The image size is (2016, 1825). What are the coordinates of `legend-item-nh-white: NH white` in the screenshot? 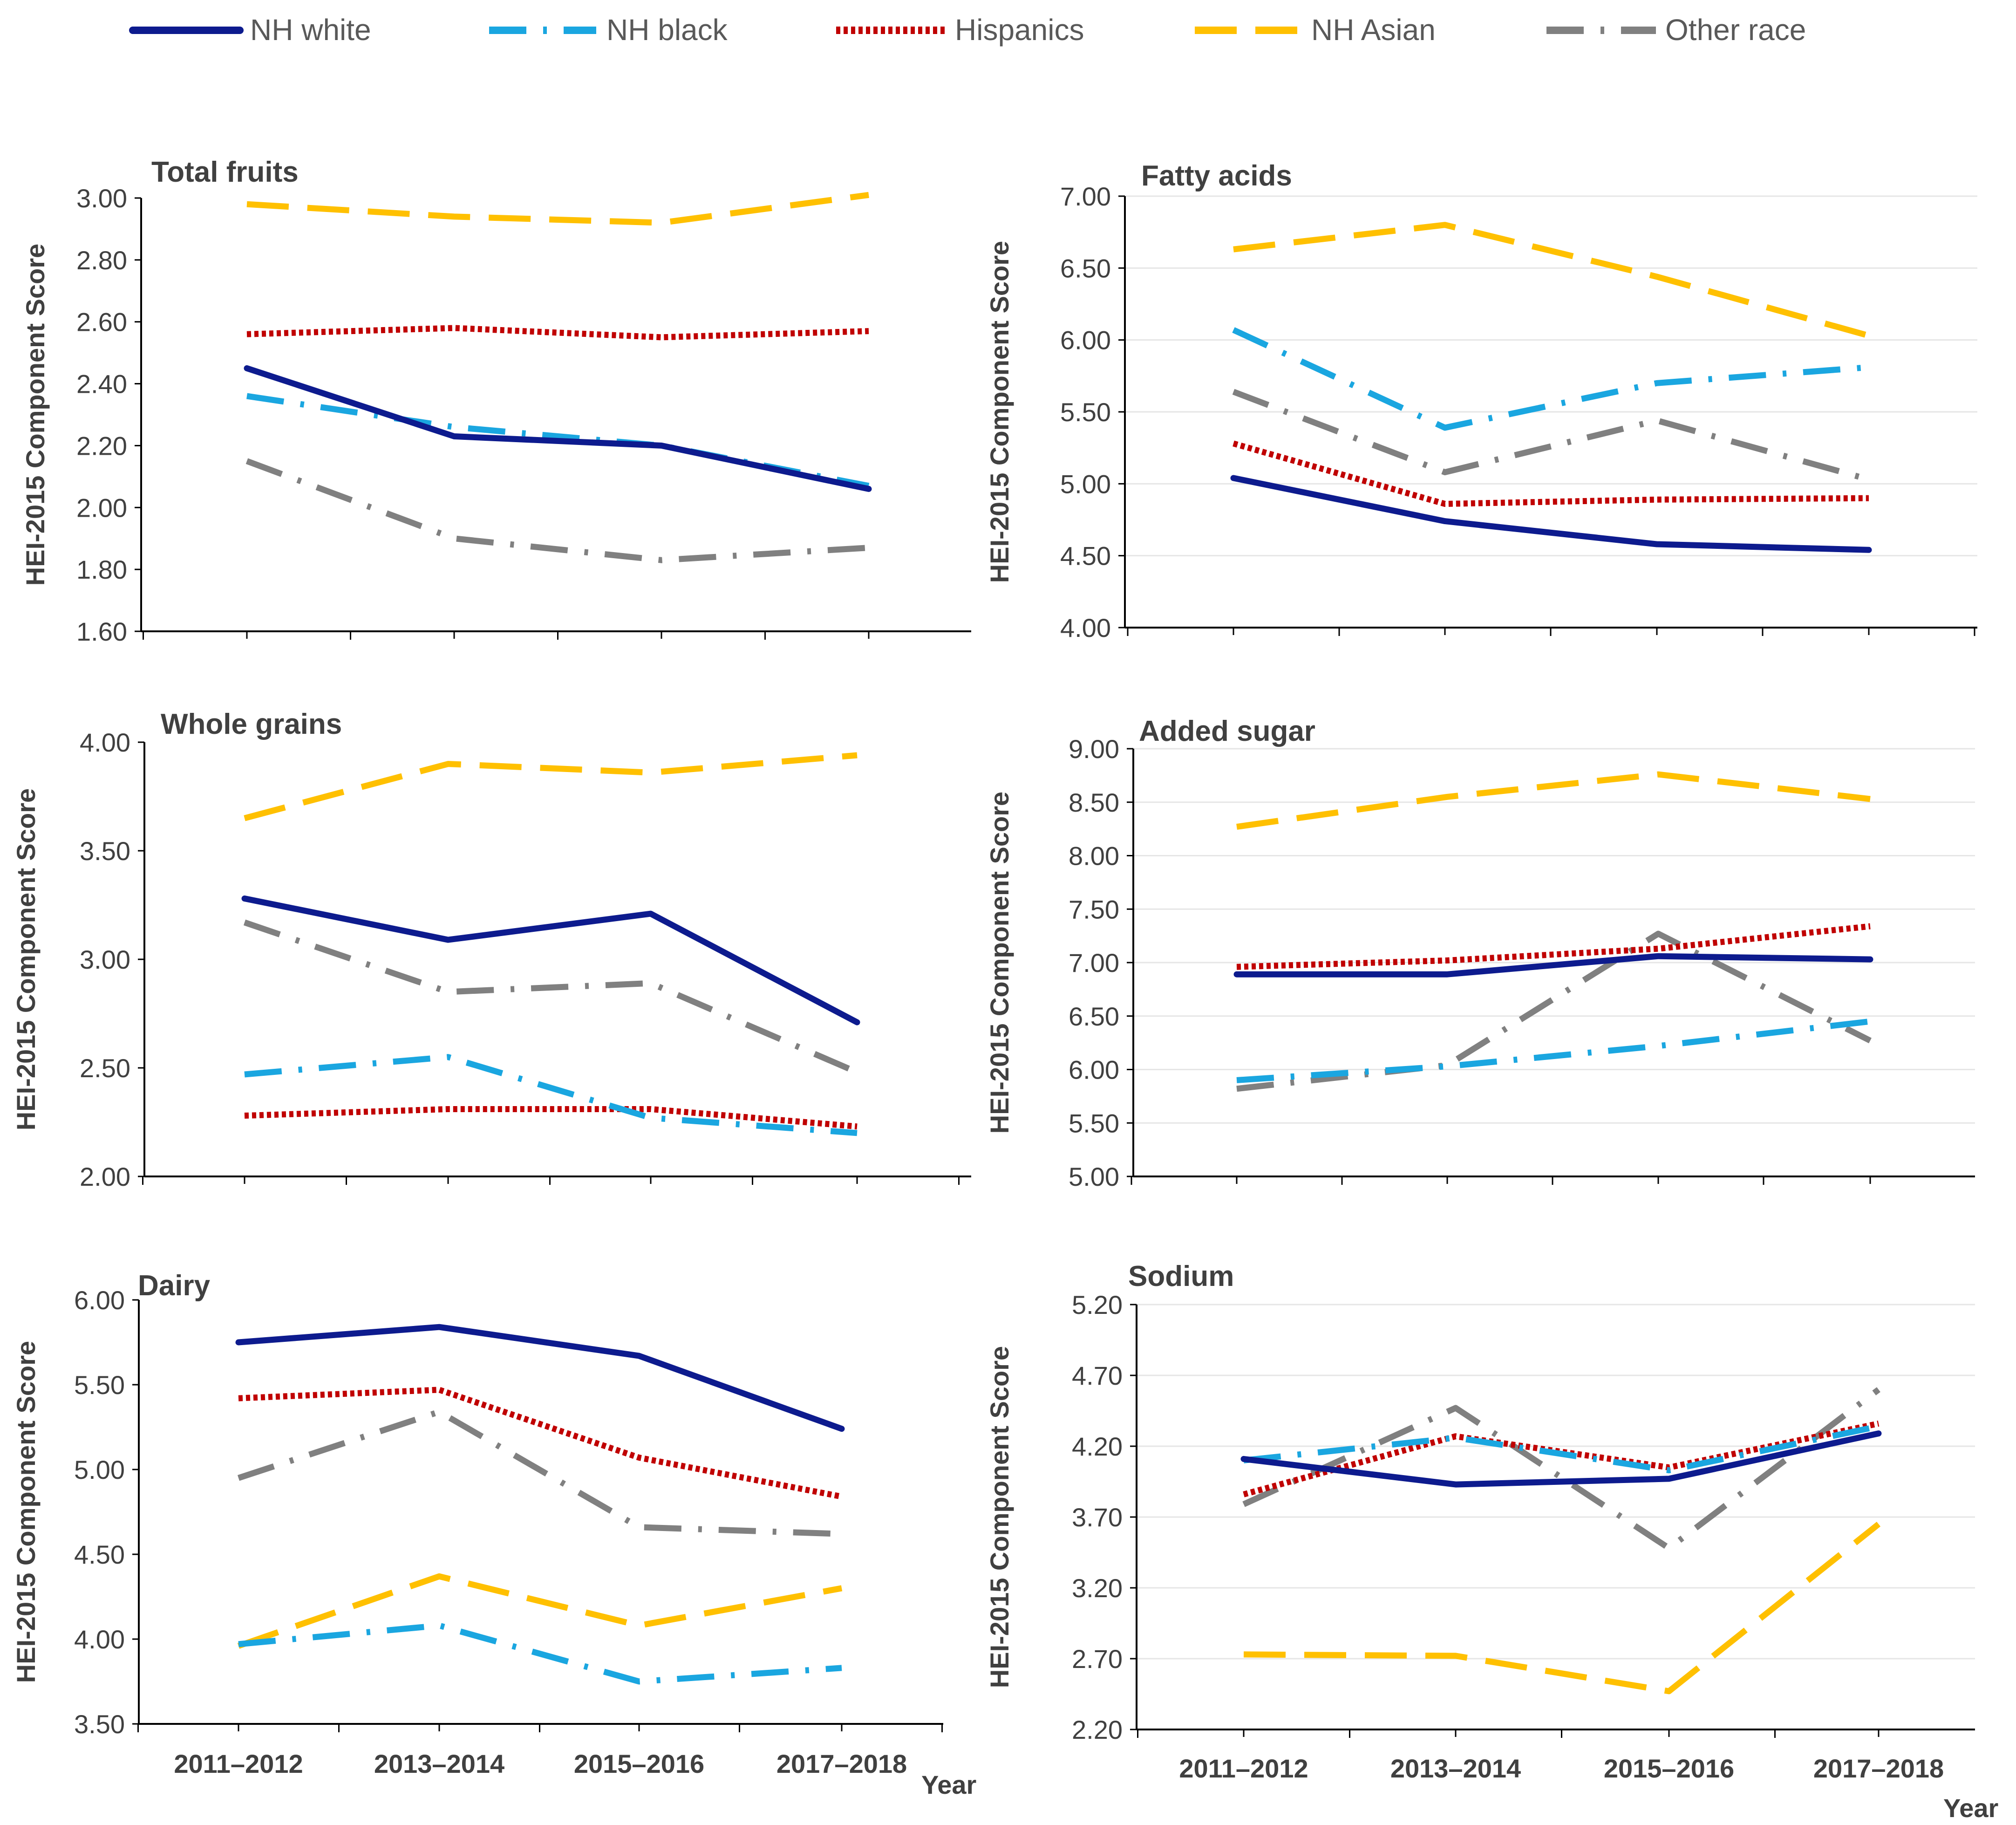 It's located at (250, 30).